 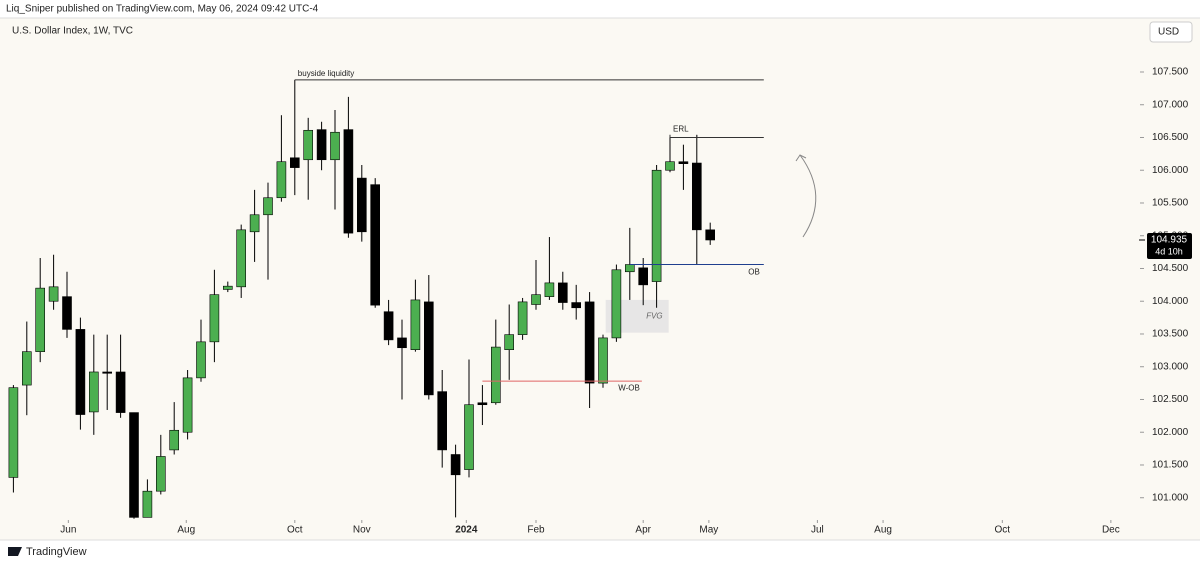 What do you see at coordinates (68, 530) in the screenshot?
I see `x-tick-label: Jun` at bounding box center [68, 530].